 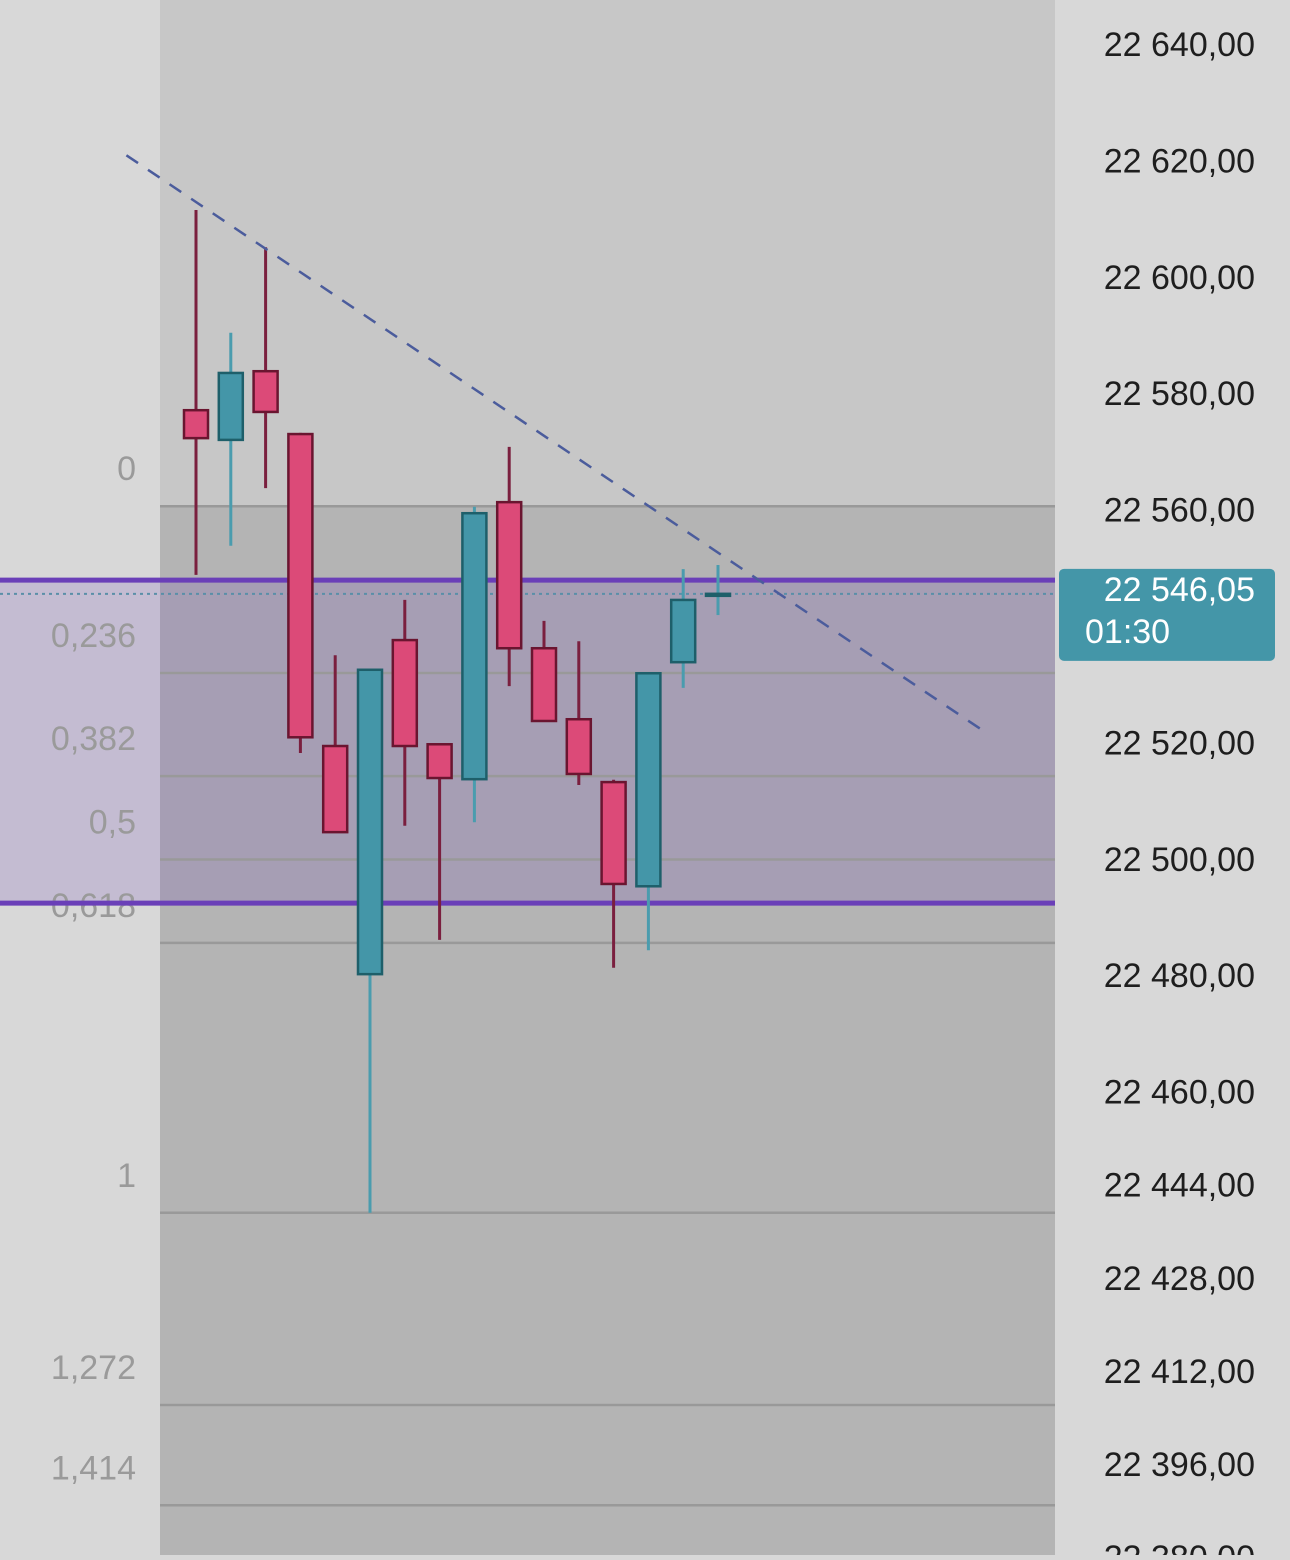 What do you see at coordinates (1179, 1372) in the screenshot?
I see `y-tick-label: 22 412,00` at bounding box center [1179, 1372].